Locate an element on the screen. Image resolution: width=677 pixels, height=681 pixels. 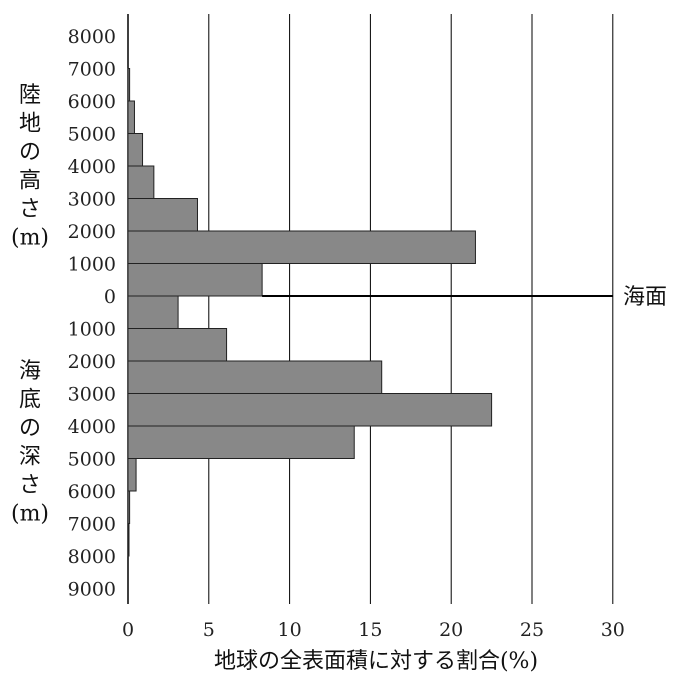
side-label-char: 陸 is located at coordinates (30, 95).